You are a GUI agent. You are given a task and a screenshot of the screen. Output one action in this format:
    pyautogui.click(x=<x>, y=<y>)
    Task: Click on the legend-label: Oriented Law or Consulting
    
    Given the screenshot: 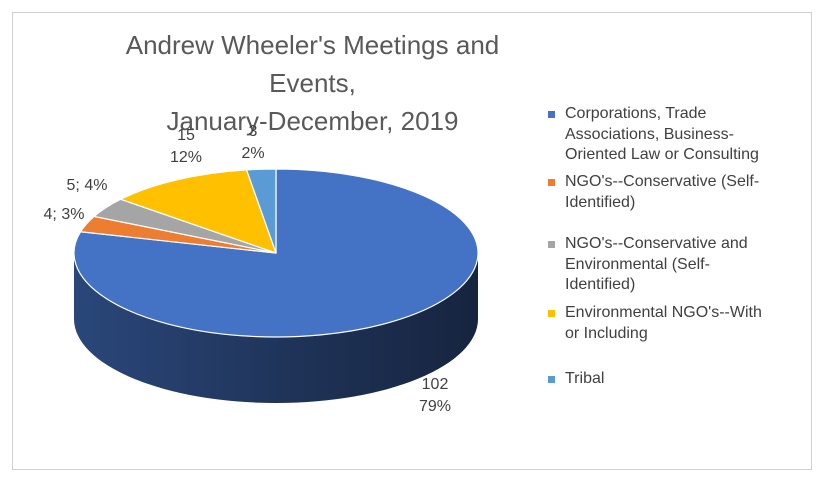 What is the action you would take?
    pyautogui.click(x=662, y=154)
    